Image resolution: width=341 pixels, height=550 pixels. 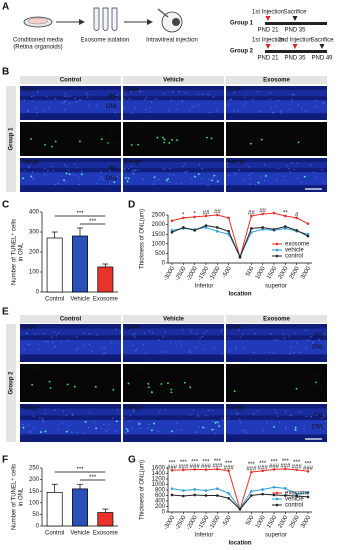 What do you see at coordinates (322, 41) in the screenshot?
I see `event-label: Sacrifice` at bounding box center [322, 41].